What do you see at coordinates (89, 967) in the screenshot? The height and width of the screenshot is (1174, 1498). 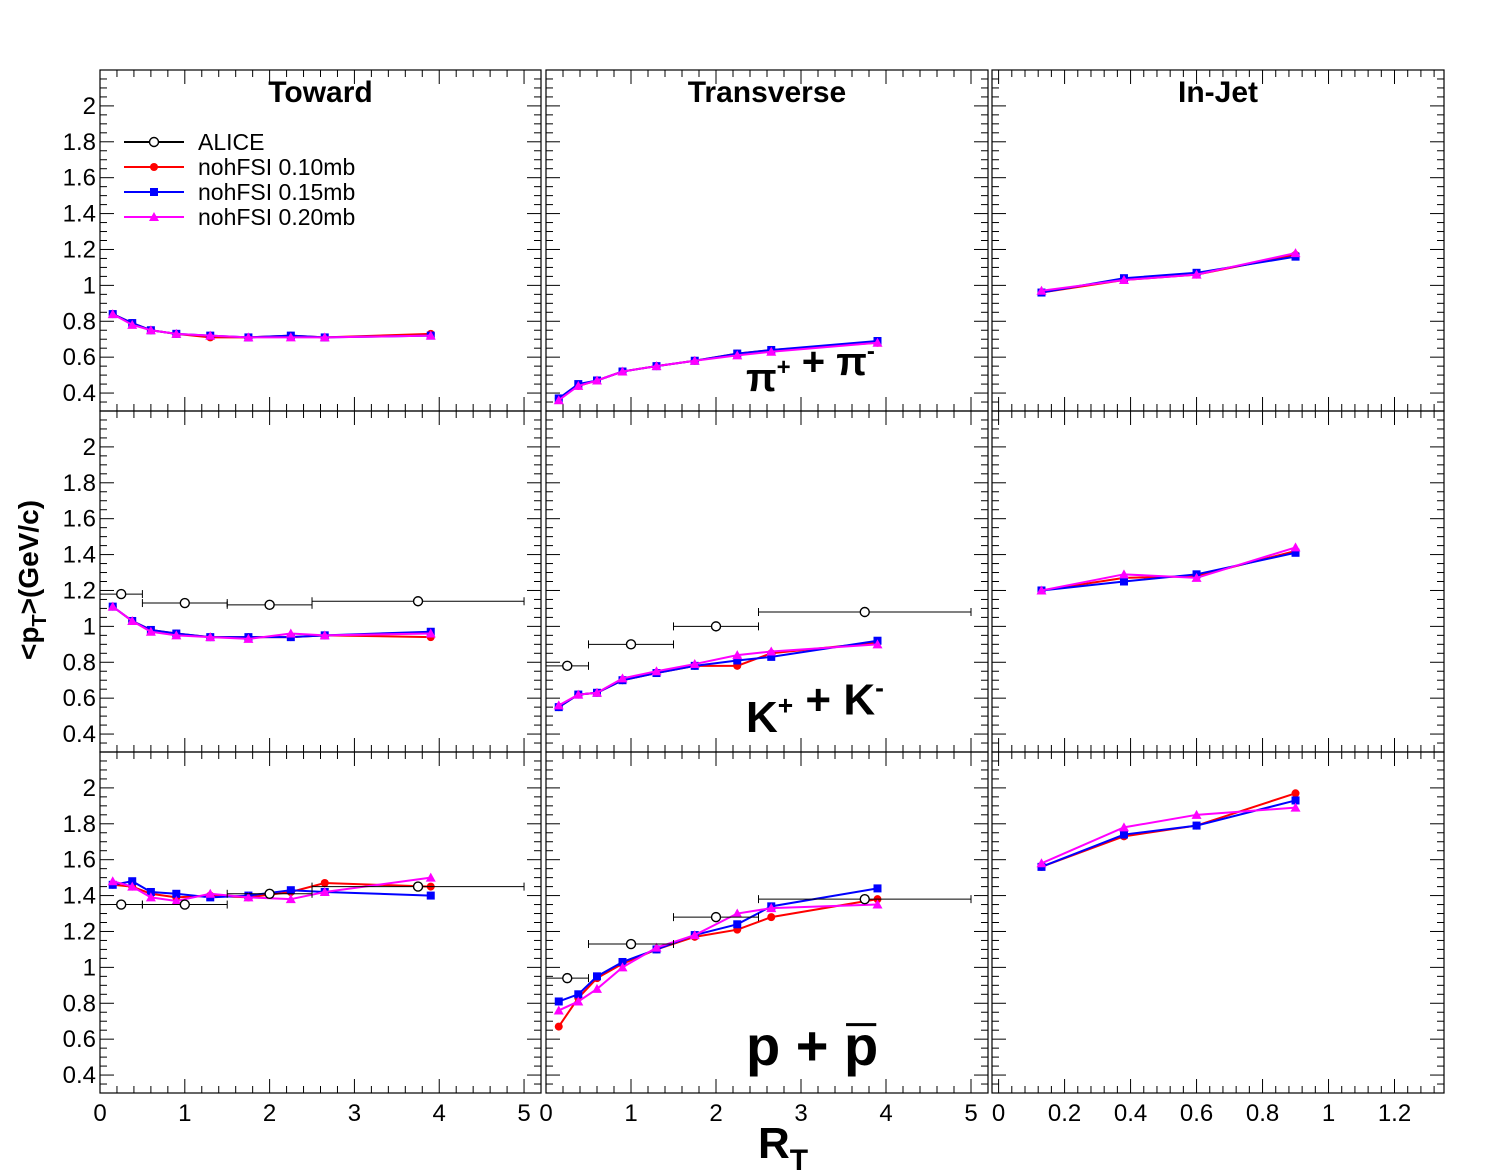 I see `y-tick-label: 1` at bounding box center [89, 967].